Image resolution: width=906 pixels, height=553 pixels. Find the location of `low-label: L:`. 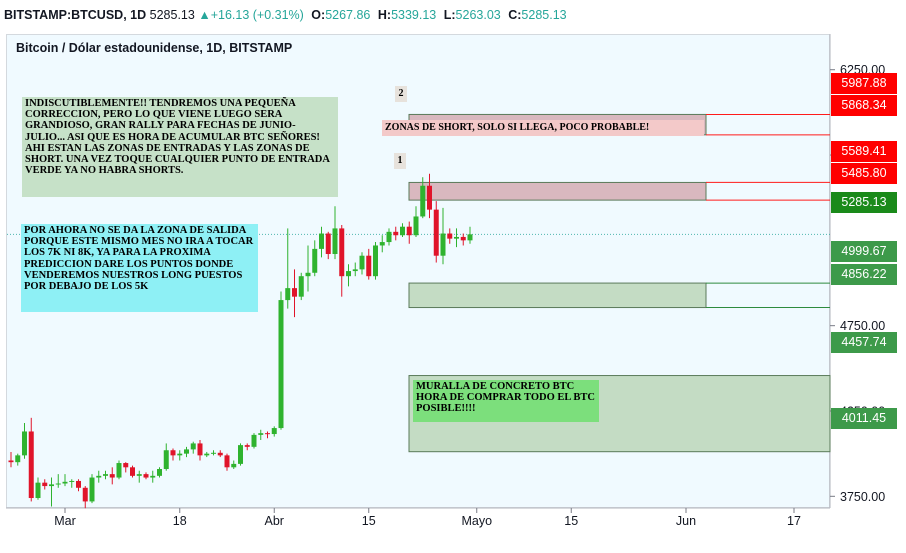

low-label: L: is located at coordinates (449, 15).